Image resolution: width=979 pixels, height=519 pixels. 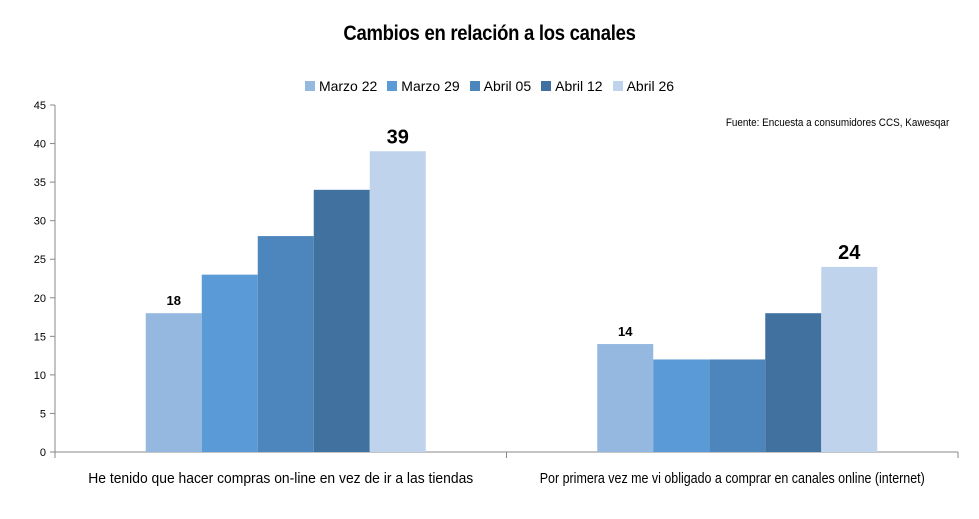 I want to click on legend-label: Marzo 29, so click(x=430, y=86).